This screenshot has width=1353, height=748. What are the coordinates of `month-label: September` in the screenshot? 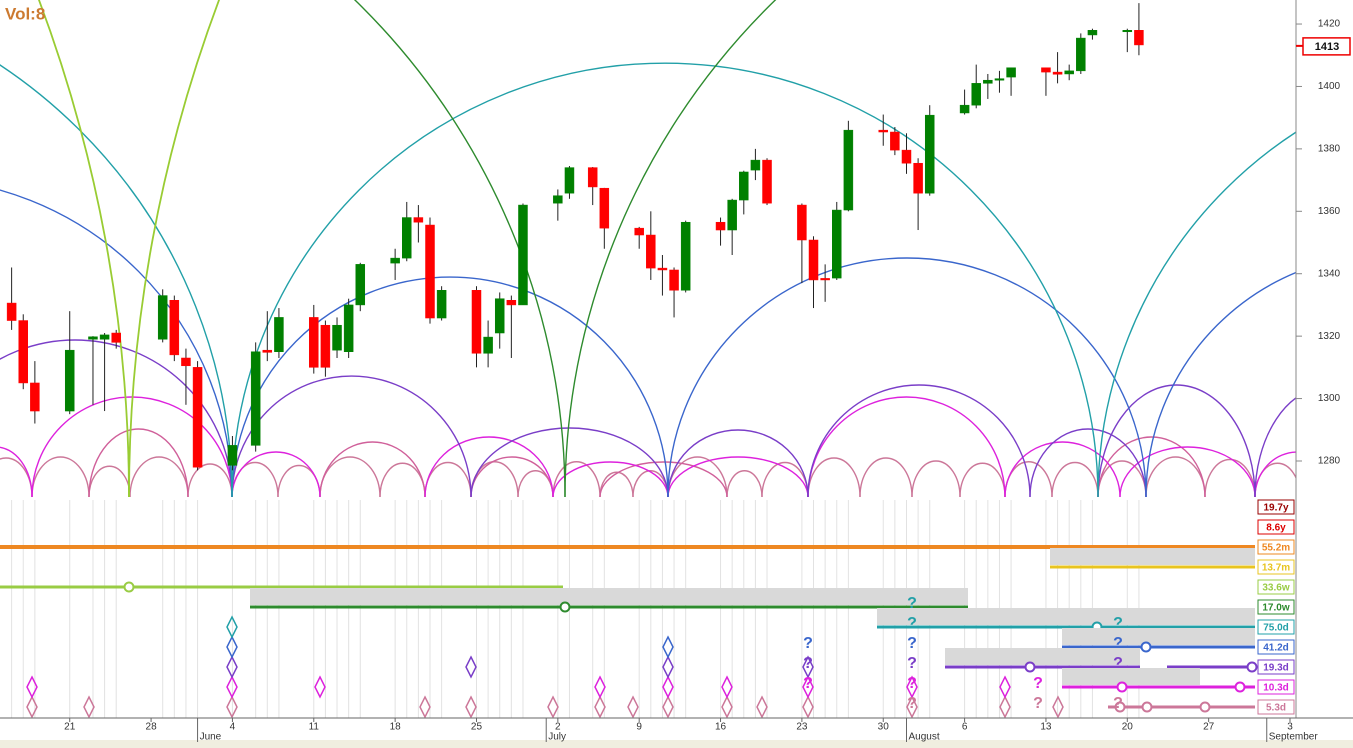 It's located at (1294, 737).